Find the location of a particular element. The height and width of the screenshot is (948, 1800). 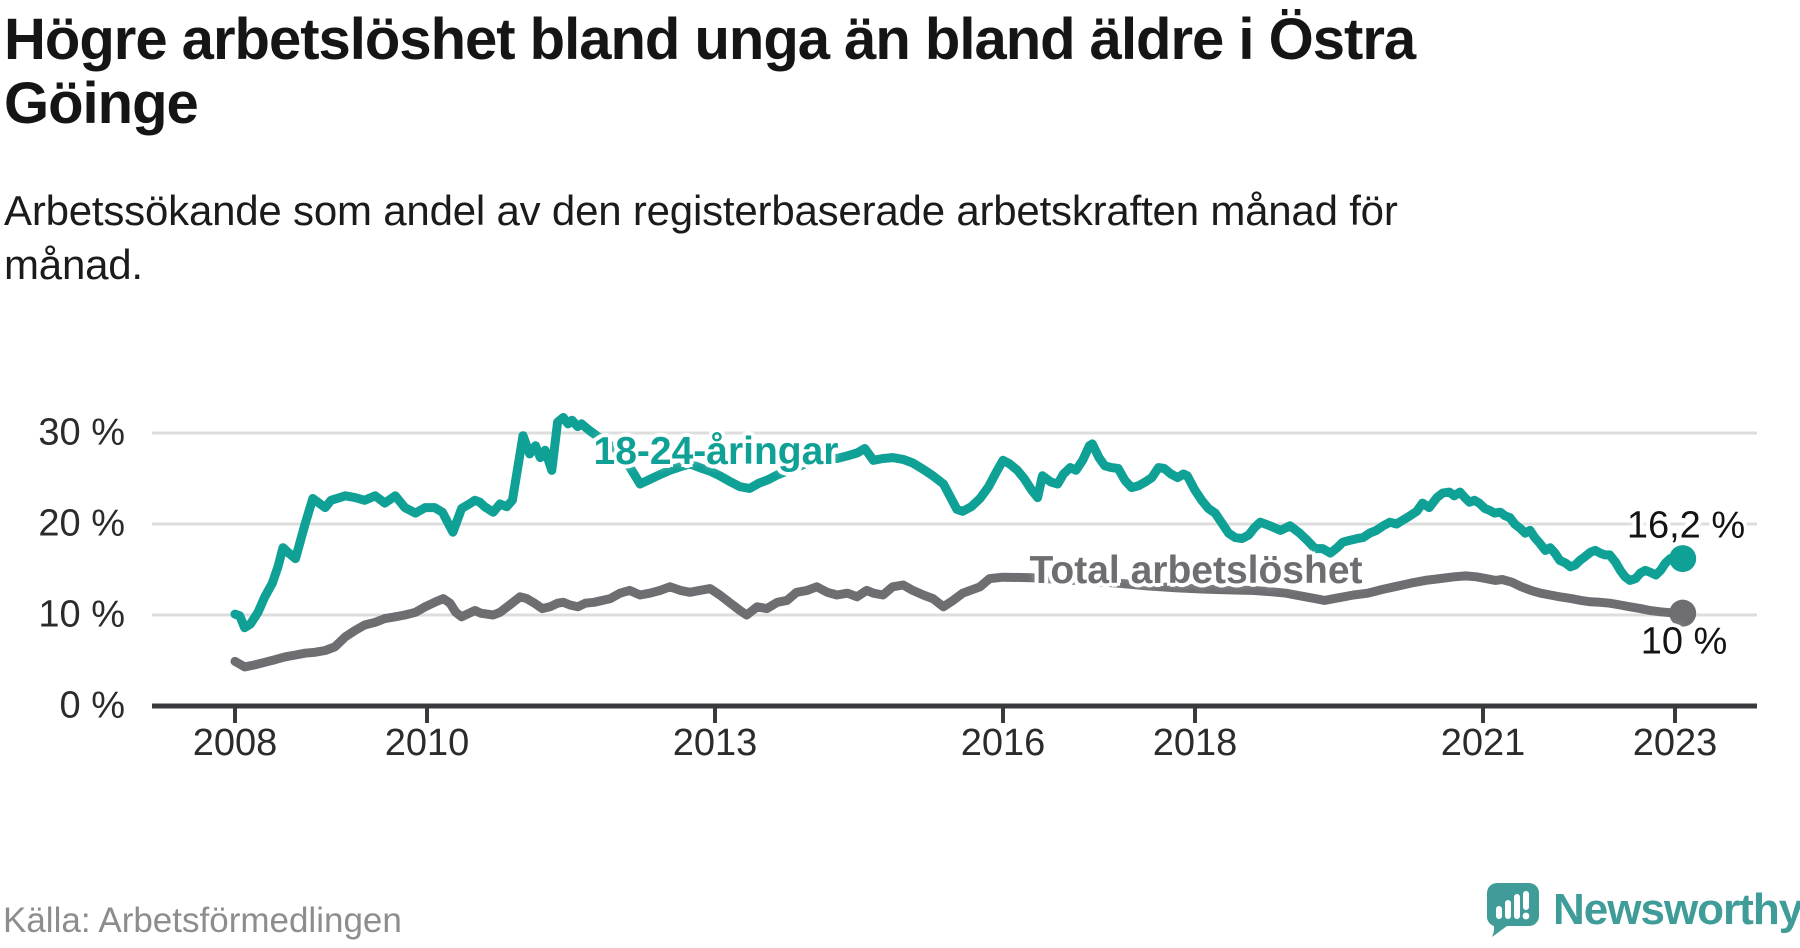

x-tick-label: 2010 is located at coordinates (427, 743).